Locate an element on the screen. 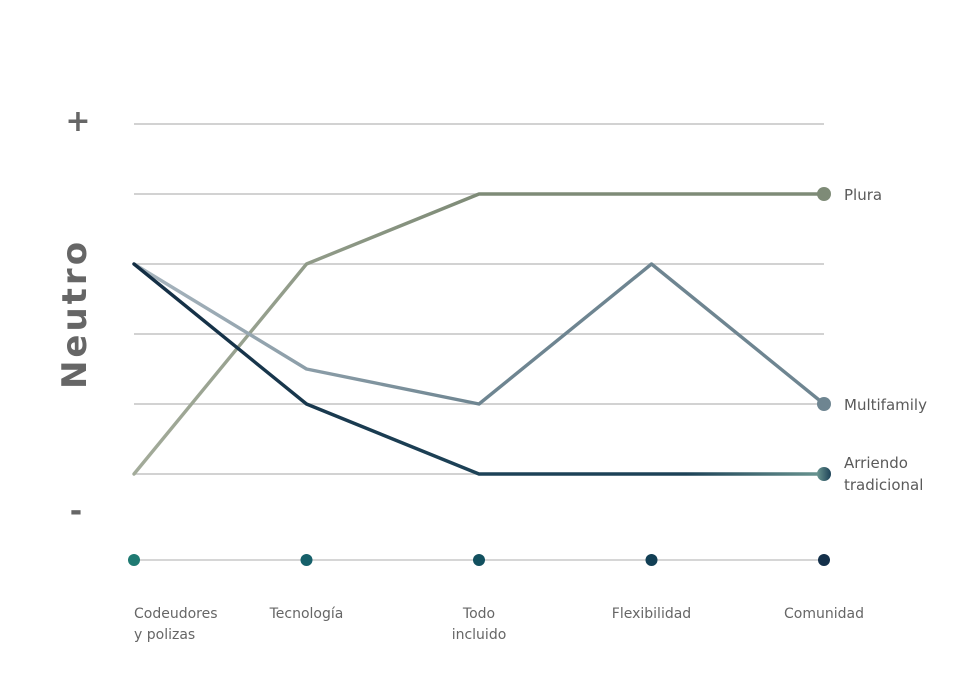 The width and height of the screenshot is (960, 700). y-top-label: + is located at coordinates (77, 121).